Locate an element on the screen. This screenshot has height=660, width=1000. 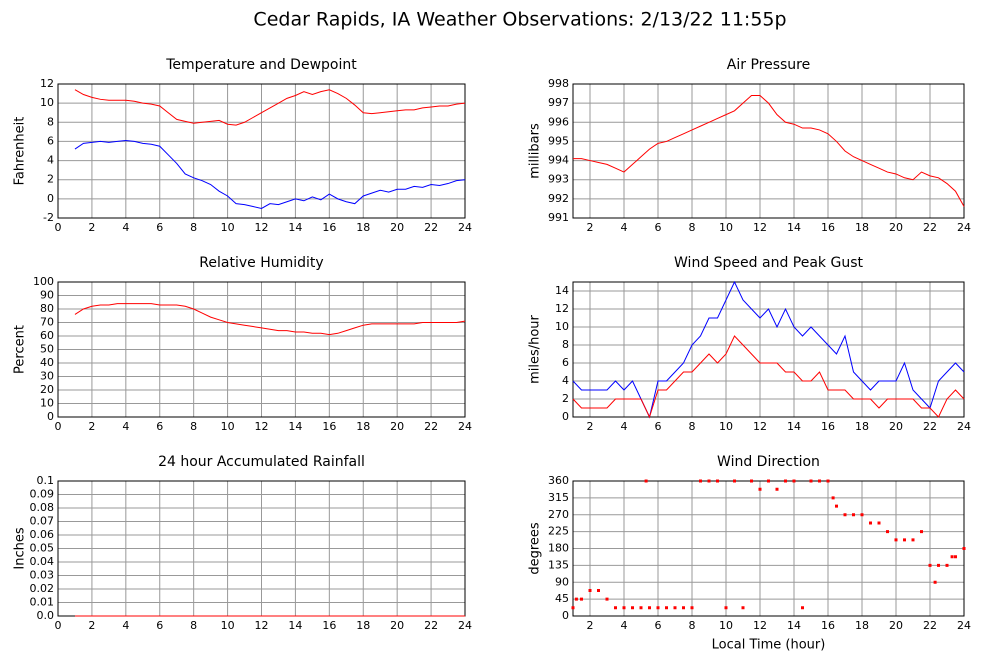
x-axis-label: Local Time (hour) is located at coordinates (769, 645).